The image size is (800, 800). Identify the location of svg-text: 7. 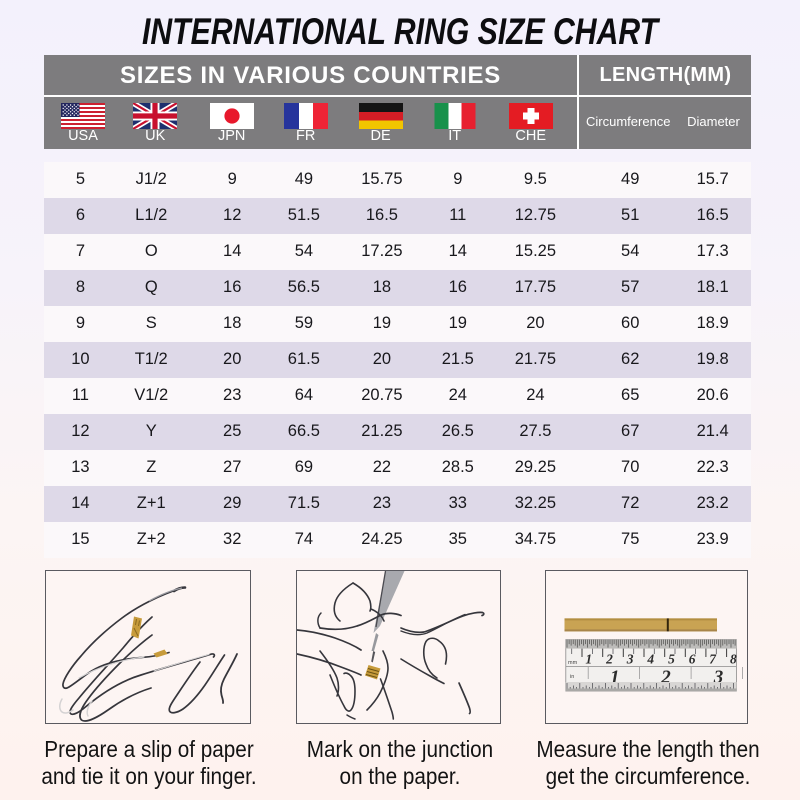
(713, 659).